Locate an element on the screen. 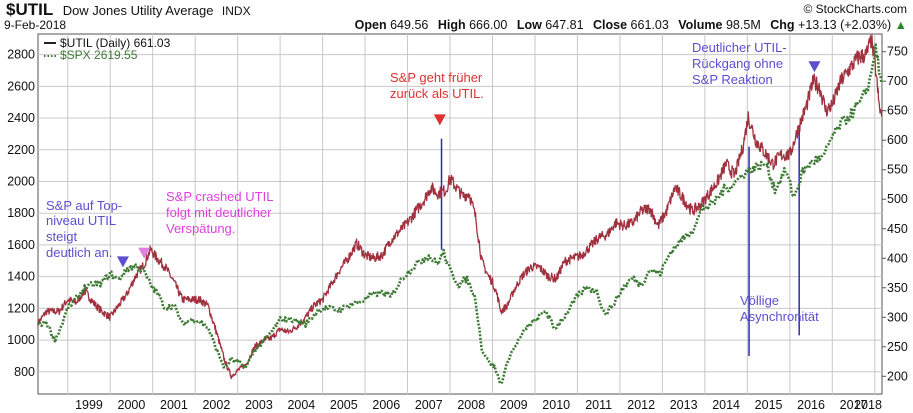 The image size is (913, 413). volume-value: 98.5M is located at coordinates (743, 25).